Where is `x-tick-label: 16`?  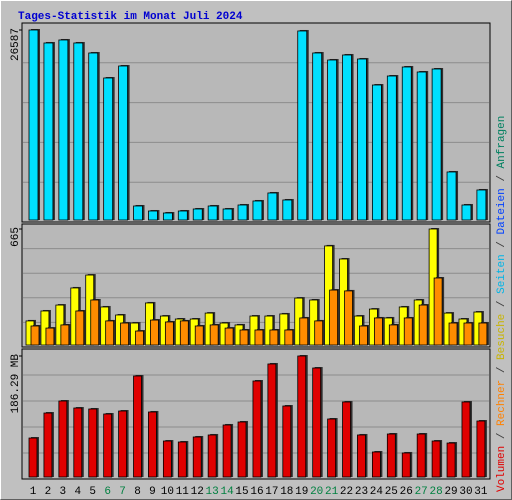
x-tick-label: 16 is located at coordinates (256, 492).